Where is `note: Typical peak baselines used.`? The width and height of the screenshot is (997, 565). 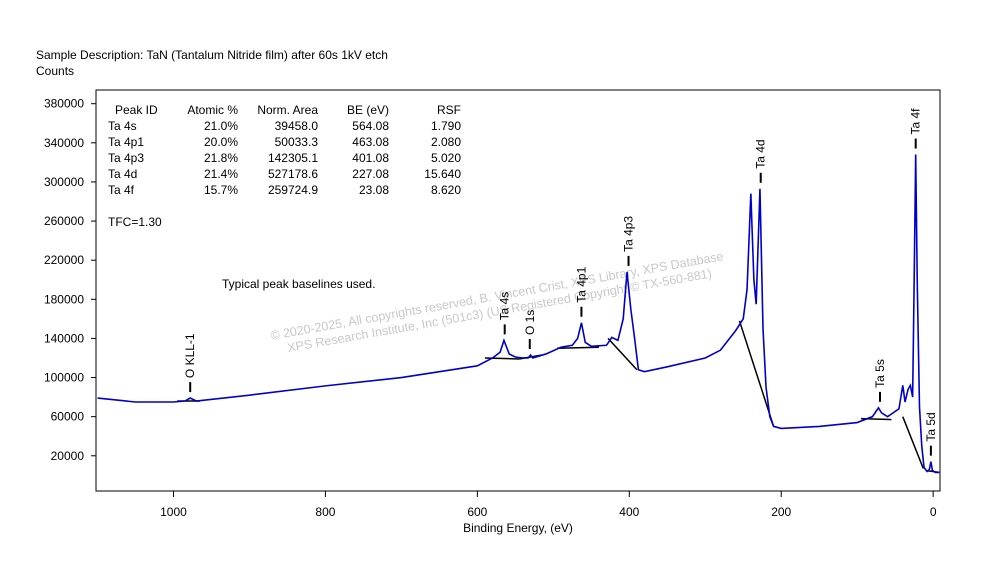 note: Typical peak baselines used. is located at coordinates (298, 284).